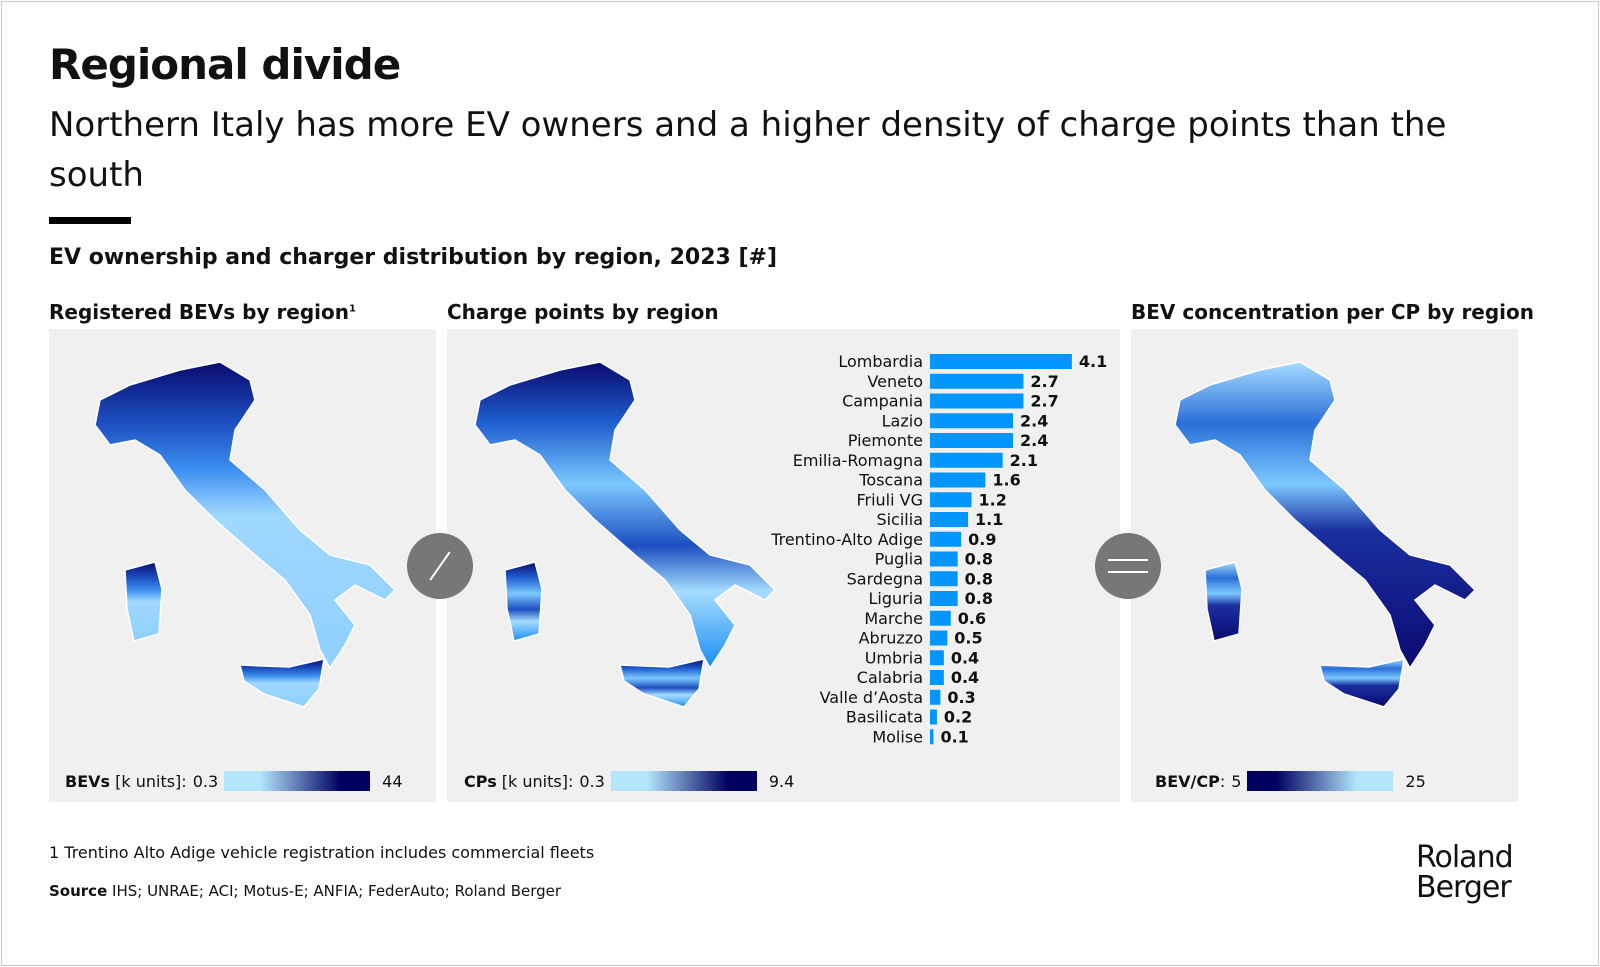  What do you see at coordinates (1006, 480) in the screenshot?
I see `bar-value-label: 1.6` at bounding box center [1006, 480].